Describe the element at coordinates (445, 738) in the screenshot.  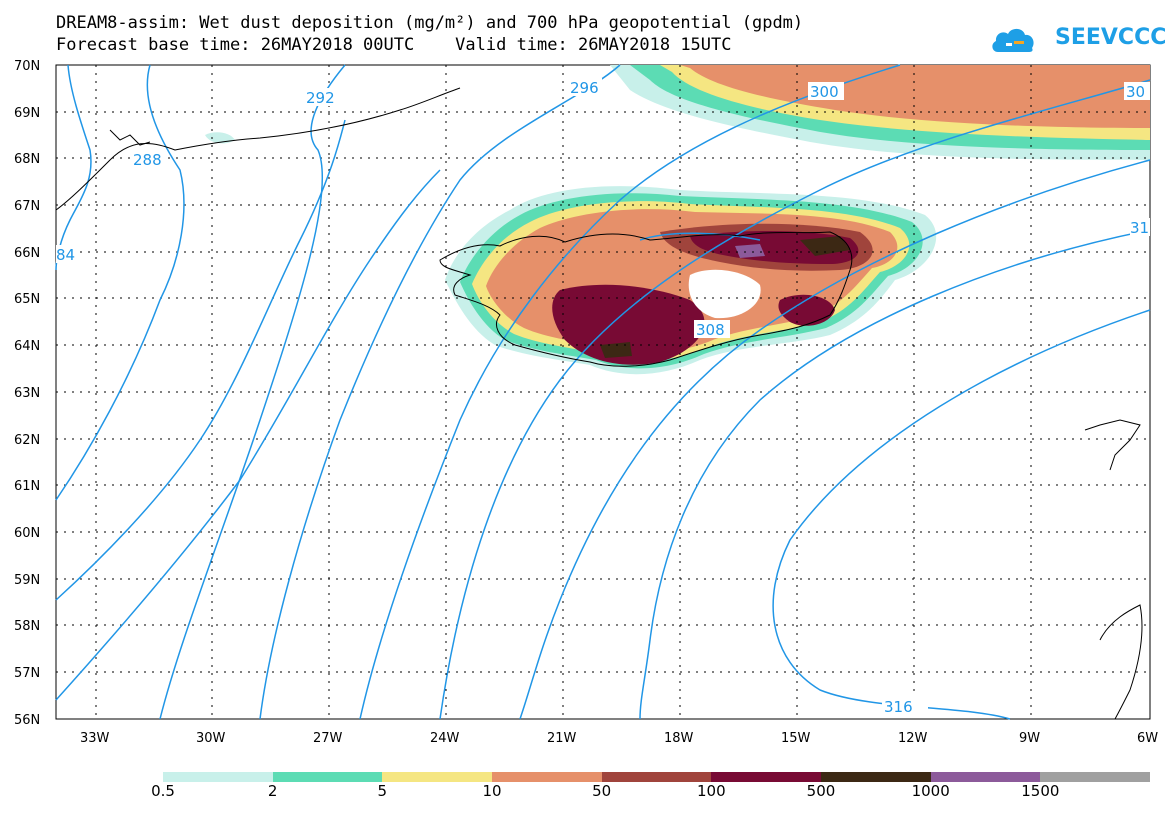
I see `lon-label: 24W` at that location.